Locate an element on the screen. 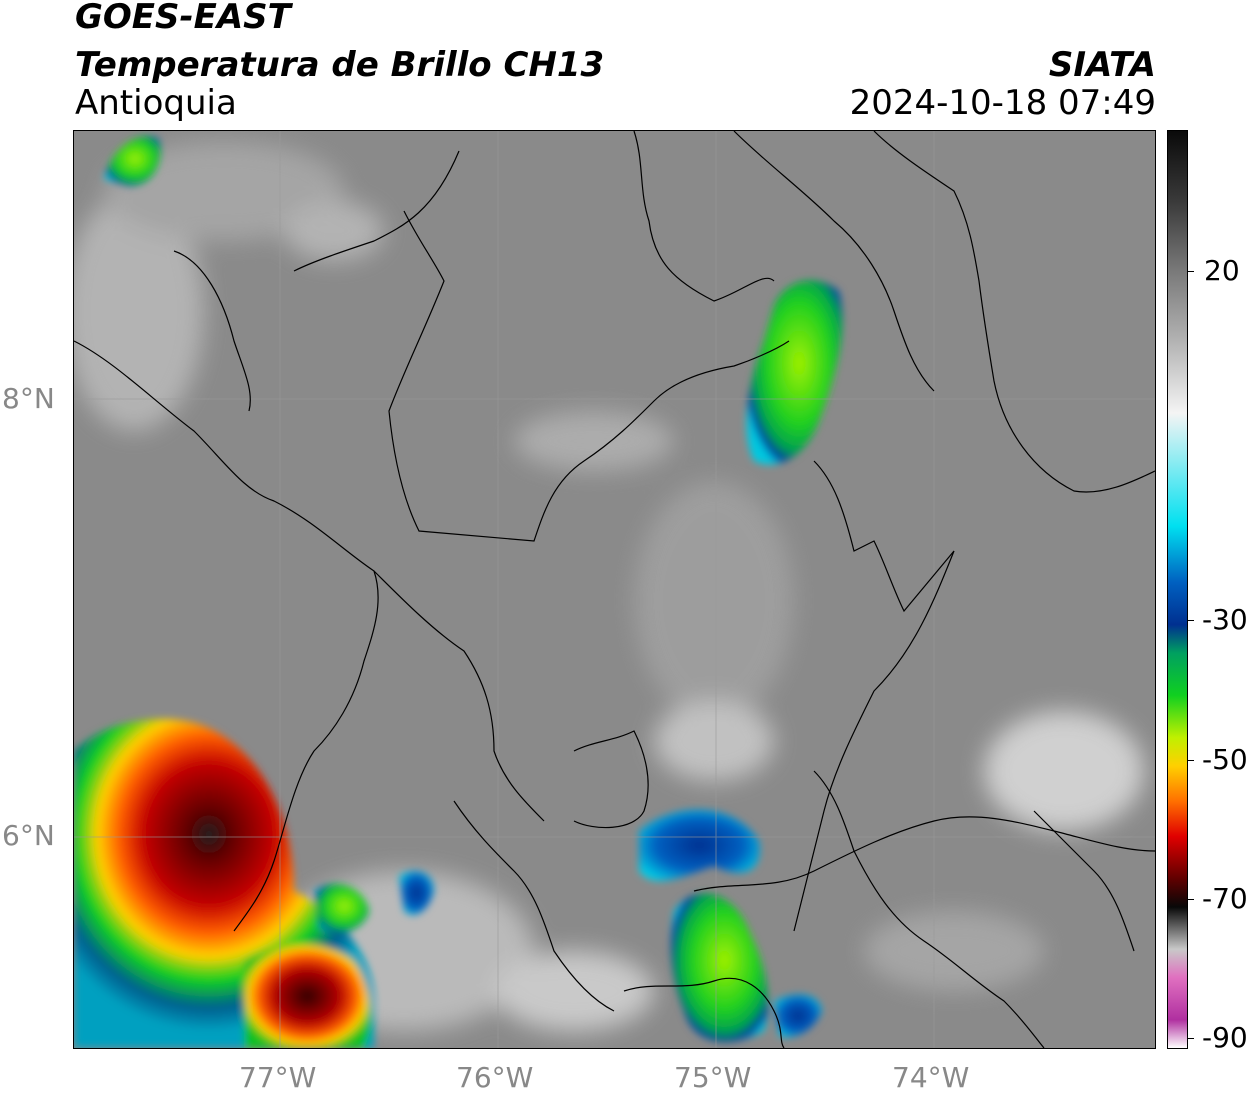  lon-label-77w: 77°W is located at coordinates (278, 1077).